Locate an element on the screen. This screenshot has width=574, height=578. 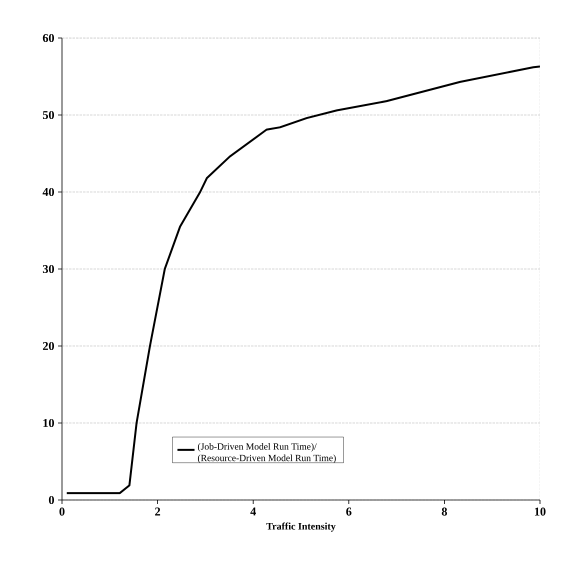
y-tick-label: 20 is located at coordinates (48, 346).